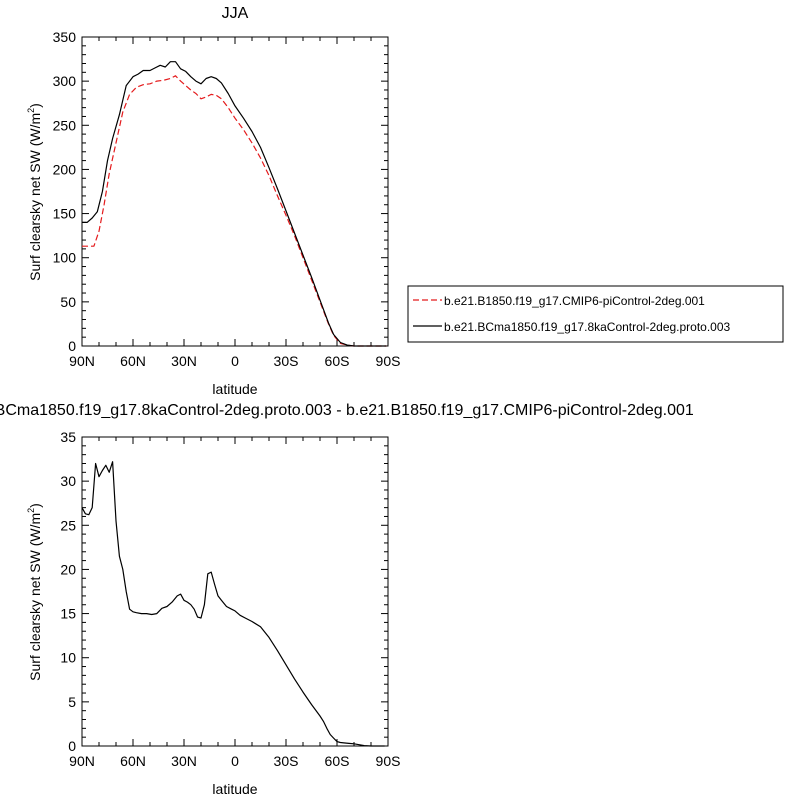 Image resolution: width=800 pixels, height=800 pixels. What do you see at coordinates (68, 569) in the screenshot?
I see `bottom-y-tick-label: 20` at bounding box center [68, 569].